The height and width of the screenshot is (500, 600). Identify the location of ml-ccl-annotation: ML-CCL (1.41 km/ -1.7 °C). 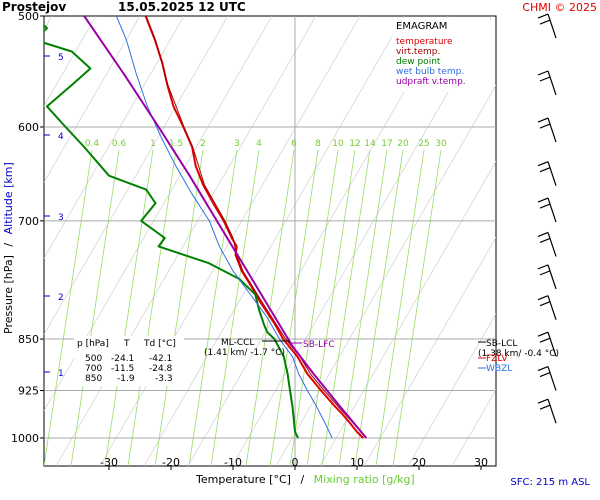
(247, 348).